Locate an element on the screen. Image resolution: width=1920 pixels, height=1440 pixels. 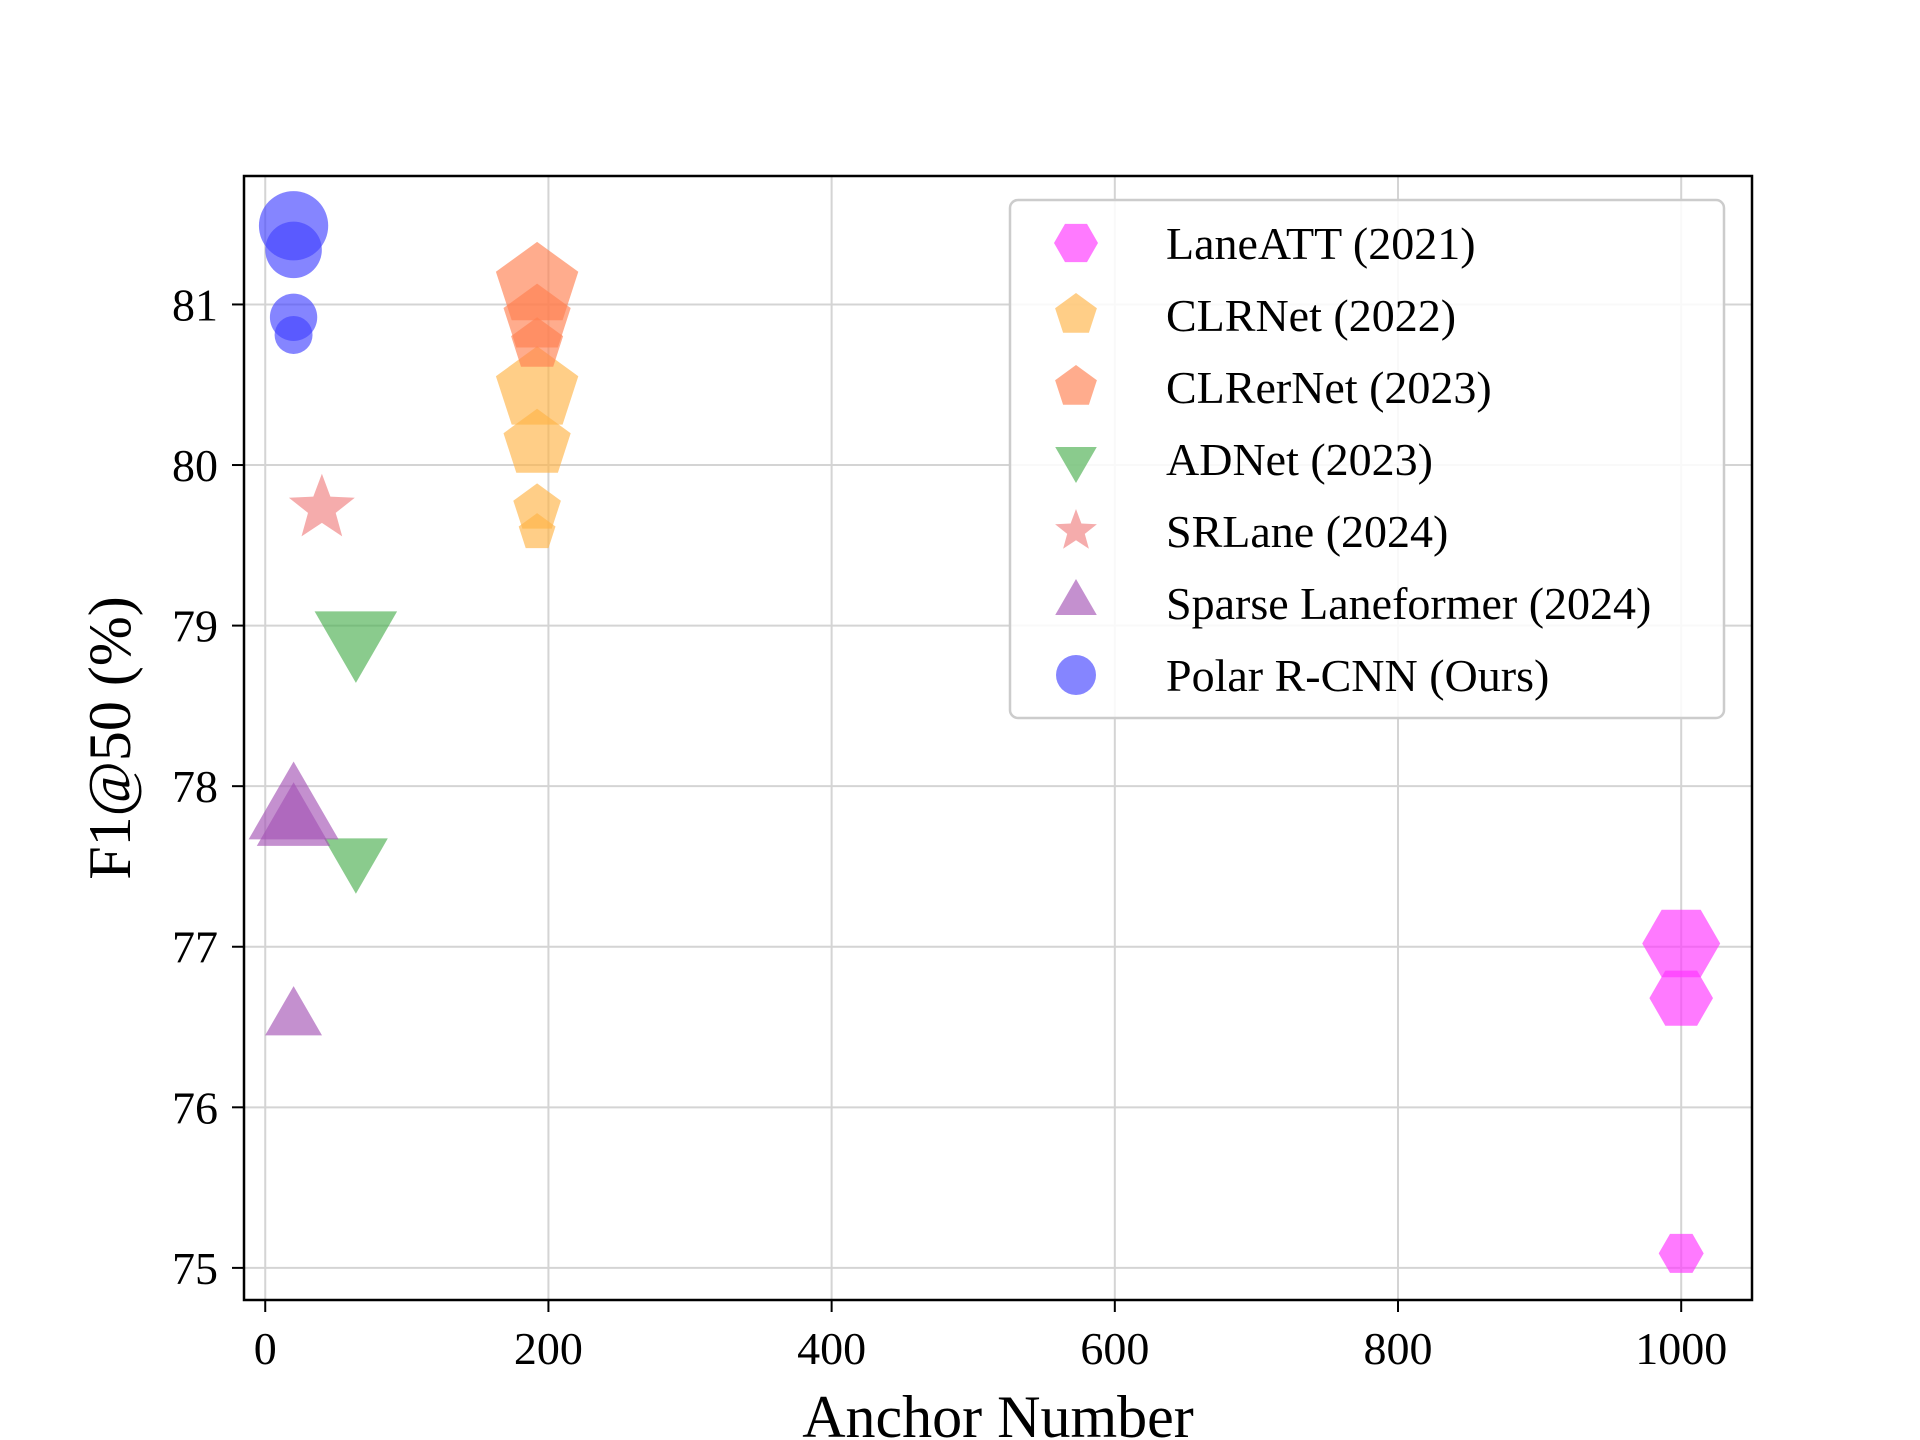
series-circle is located at coordinates (293, 272).